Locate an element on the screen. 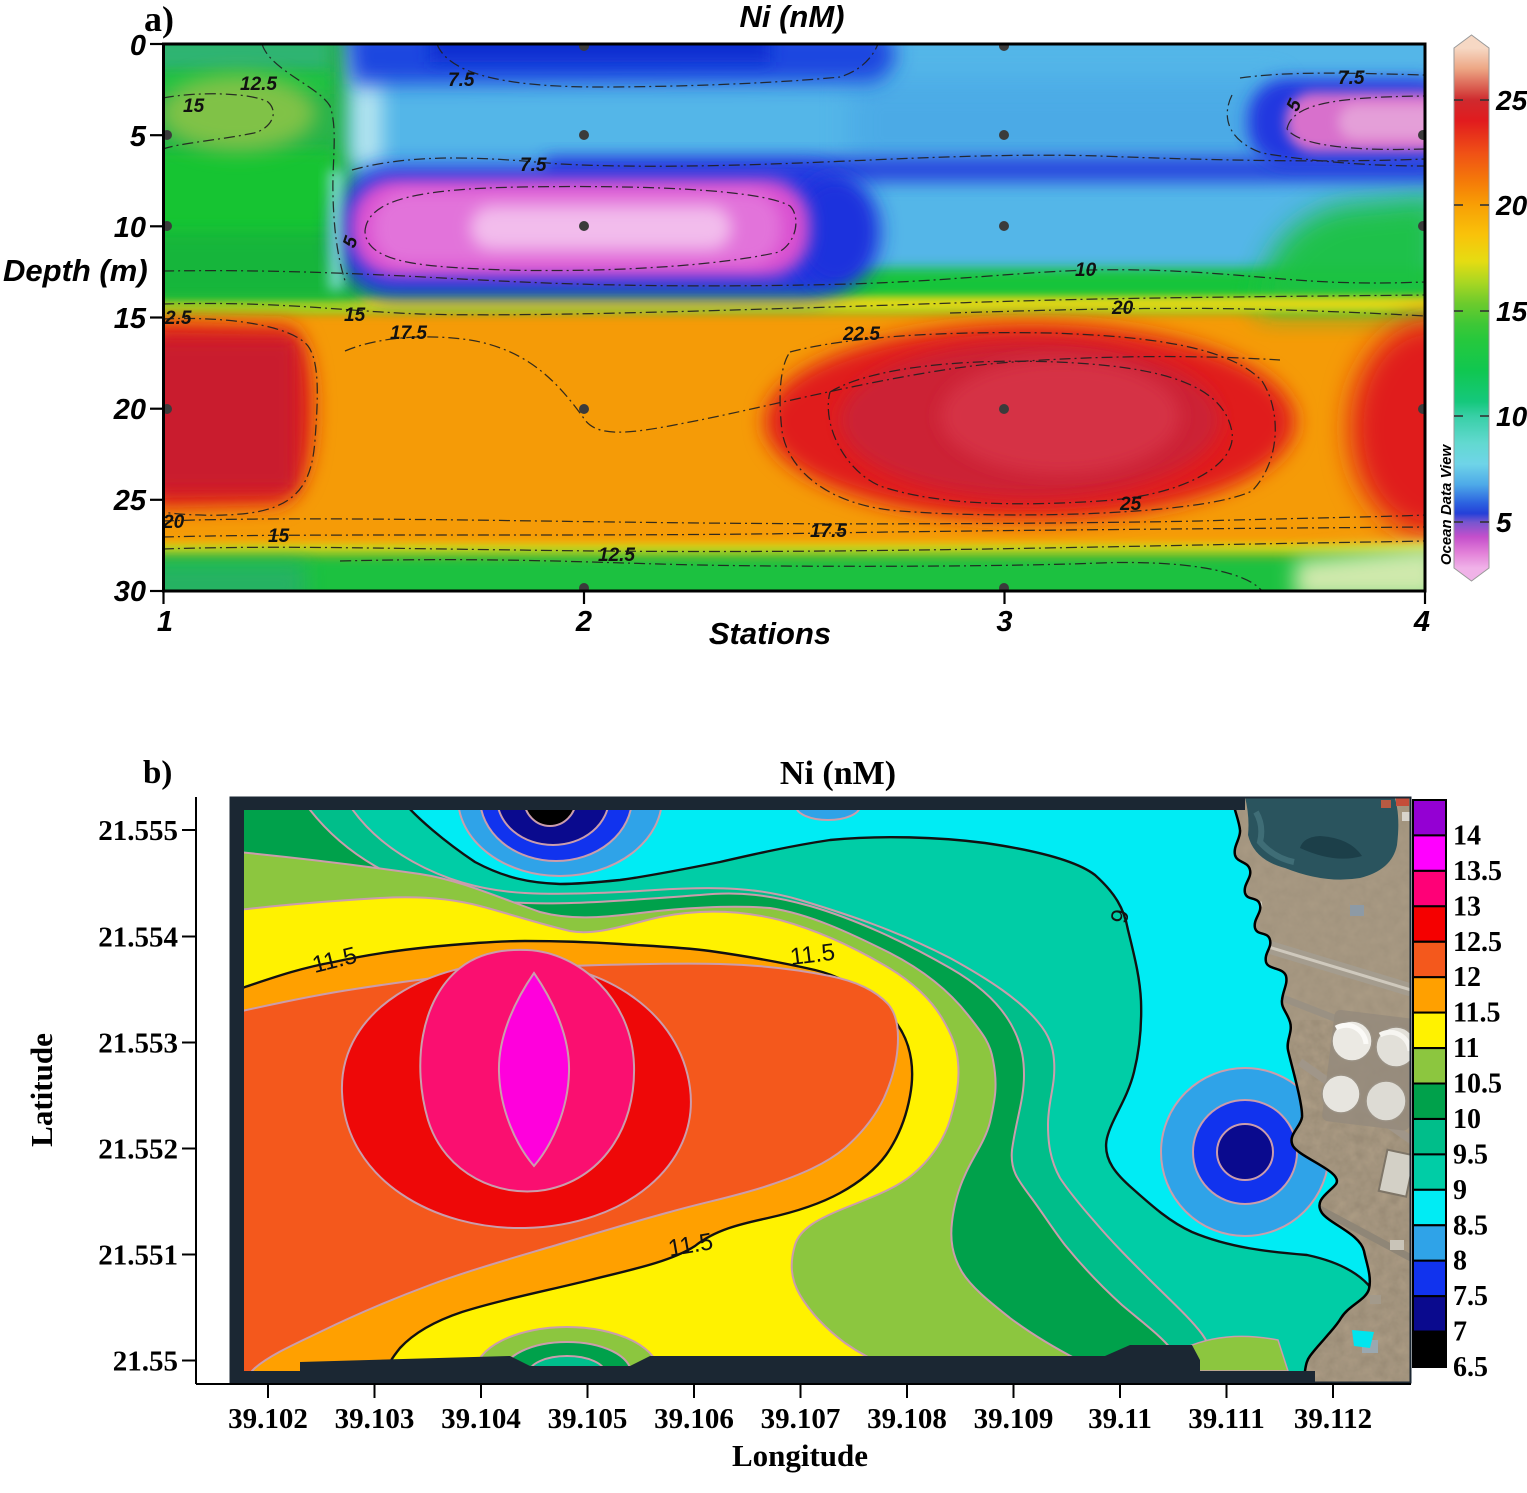 The image size is (1527, 1493). svg-text: Depth (m) is located at coordinates (75, 270).